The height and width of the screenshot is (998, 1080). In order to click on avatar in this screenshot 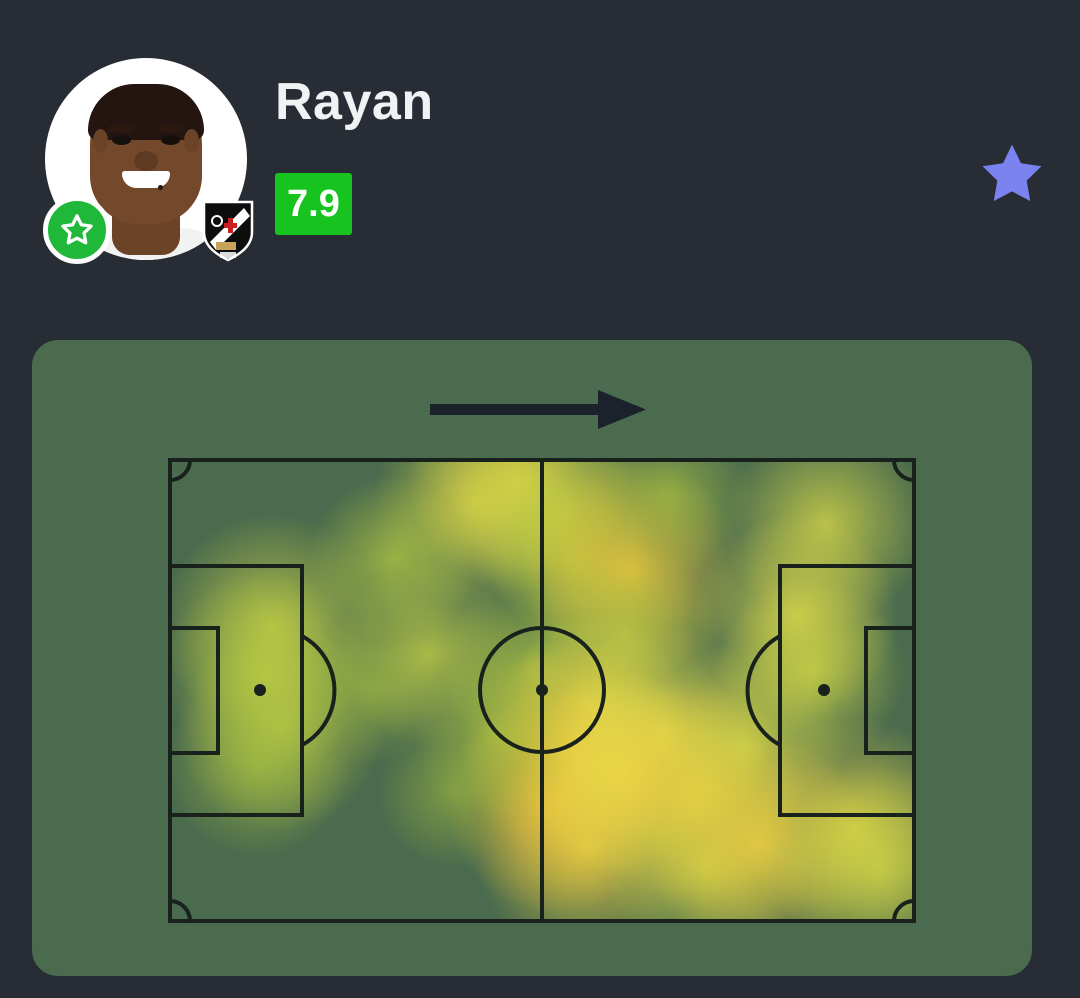, I will do `click(148, 161)`.